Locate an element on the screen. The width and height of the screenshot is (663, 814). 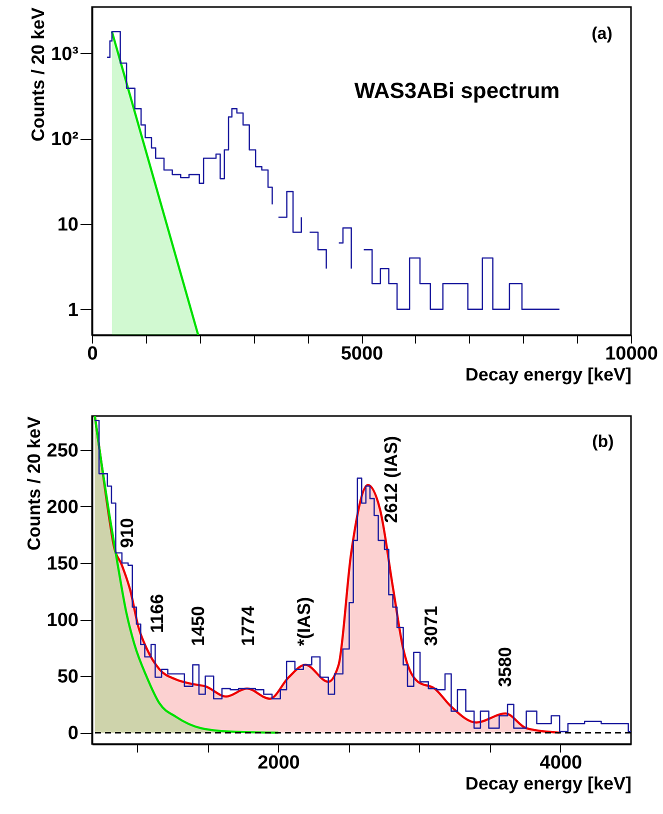
y-tick-label: 150 is located at coordinates (62, 564).